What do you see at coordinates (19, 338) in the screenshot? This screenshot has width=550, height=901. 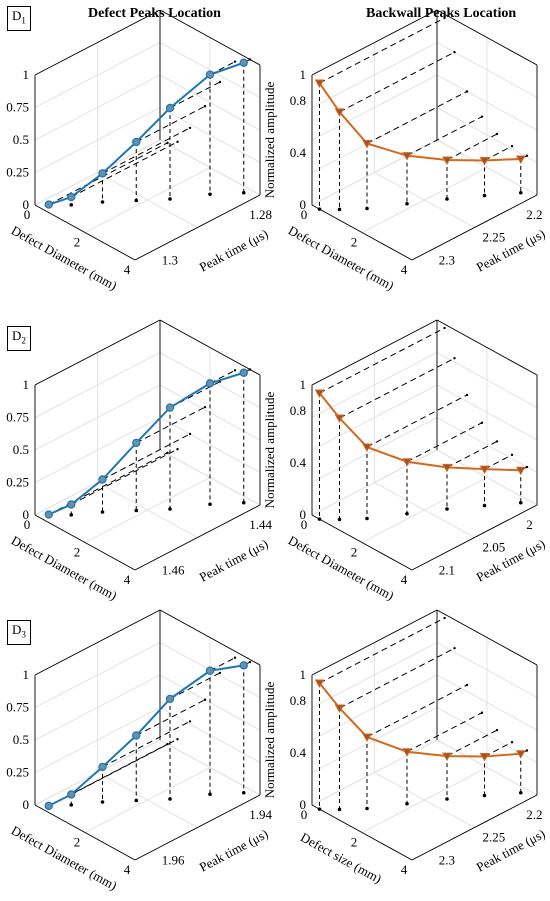 I see `row-label-d2: D2` at bounding box center [19, 338].